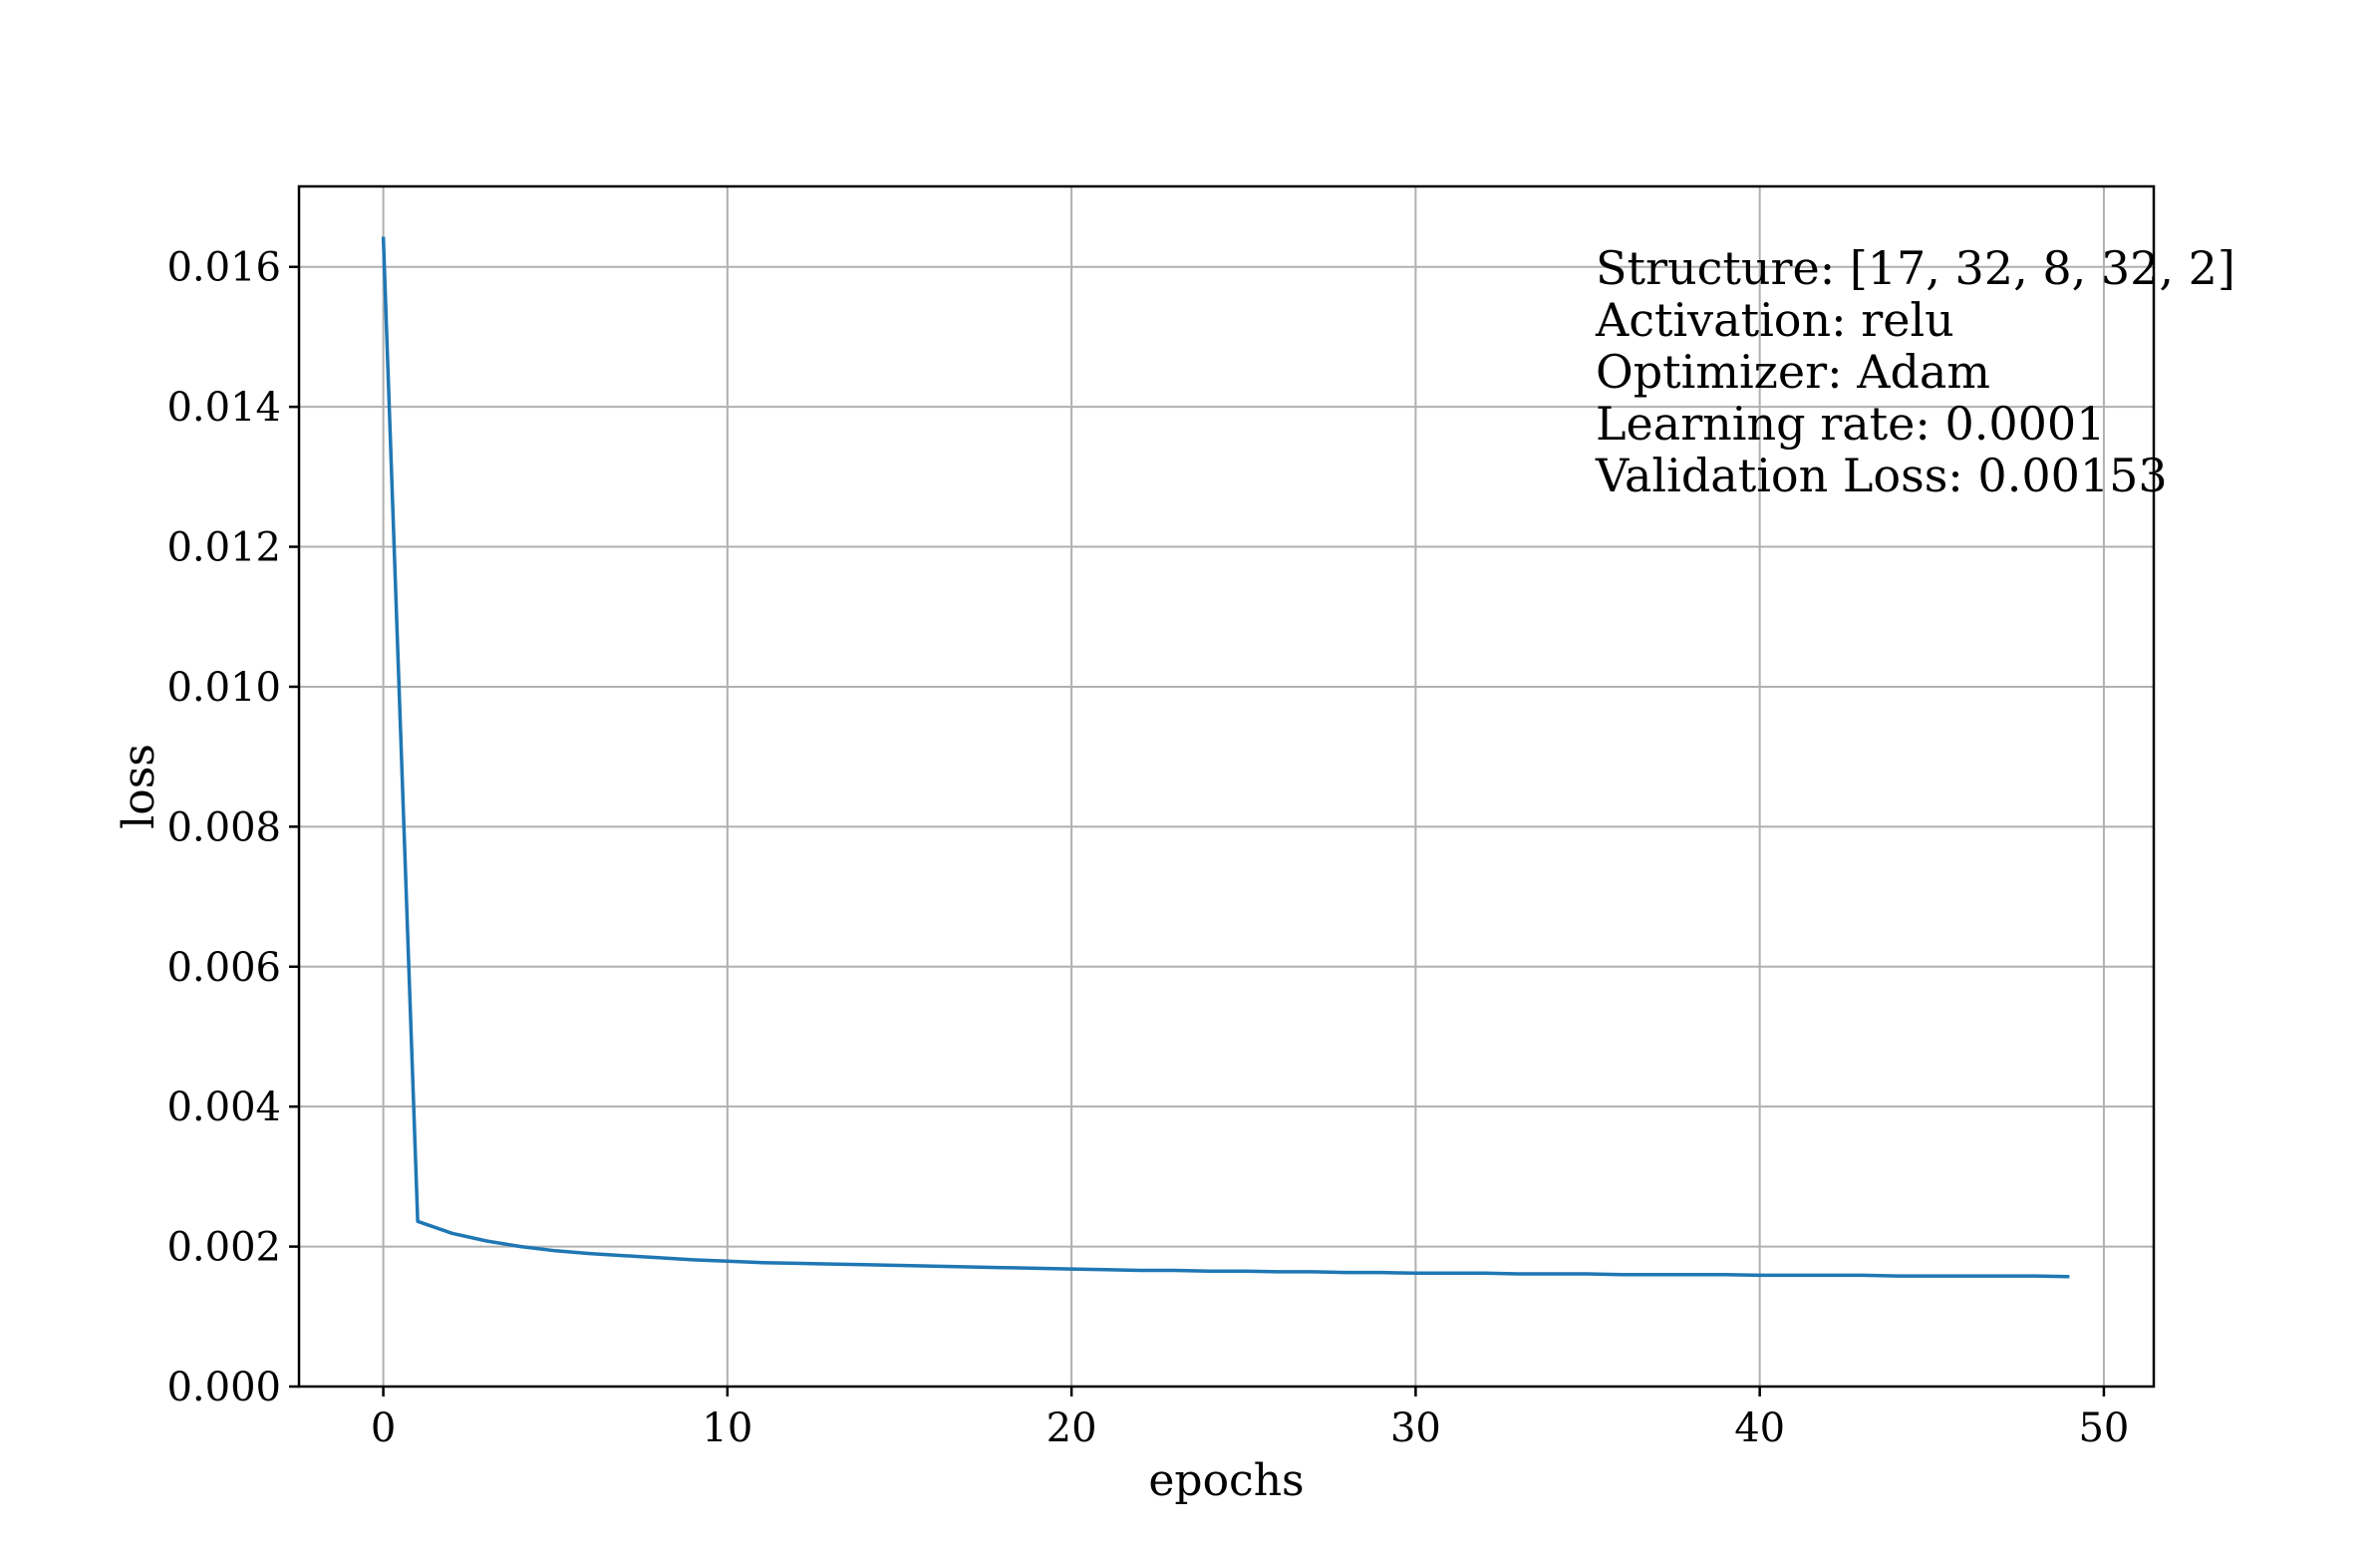 Image resolution: width=2380 pixels, height=1549 pixels. Describe the element at coordinates (1915, 268) in the screenshot. I see `annotation-line: Structure: [17, 32, 8, 32, 2]` at that location.